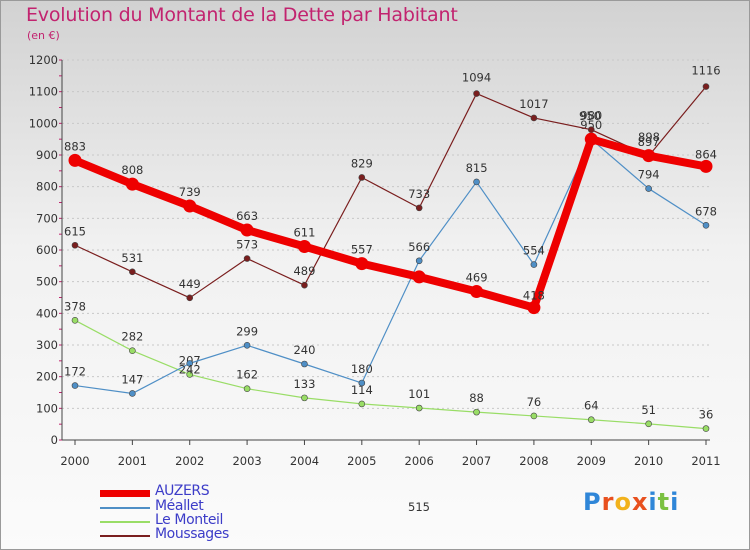 Image resolution: width=750 pixels, height=550 pixels. What do you see at coordinates (304, 271) in the screenshot?
I see `data-label: 489` at bounding box center [304, 271].